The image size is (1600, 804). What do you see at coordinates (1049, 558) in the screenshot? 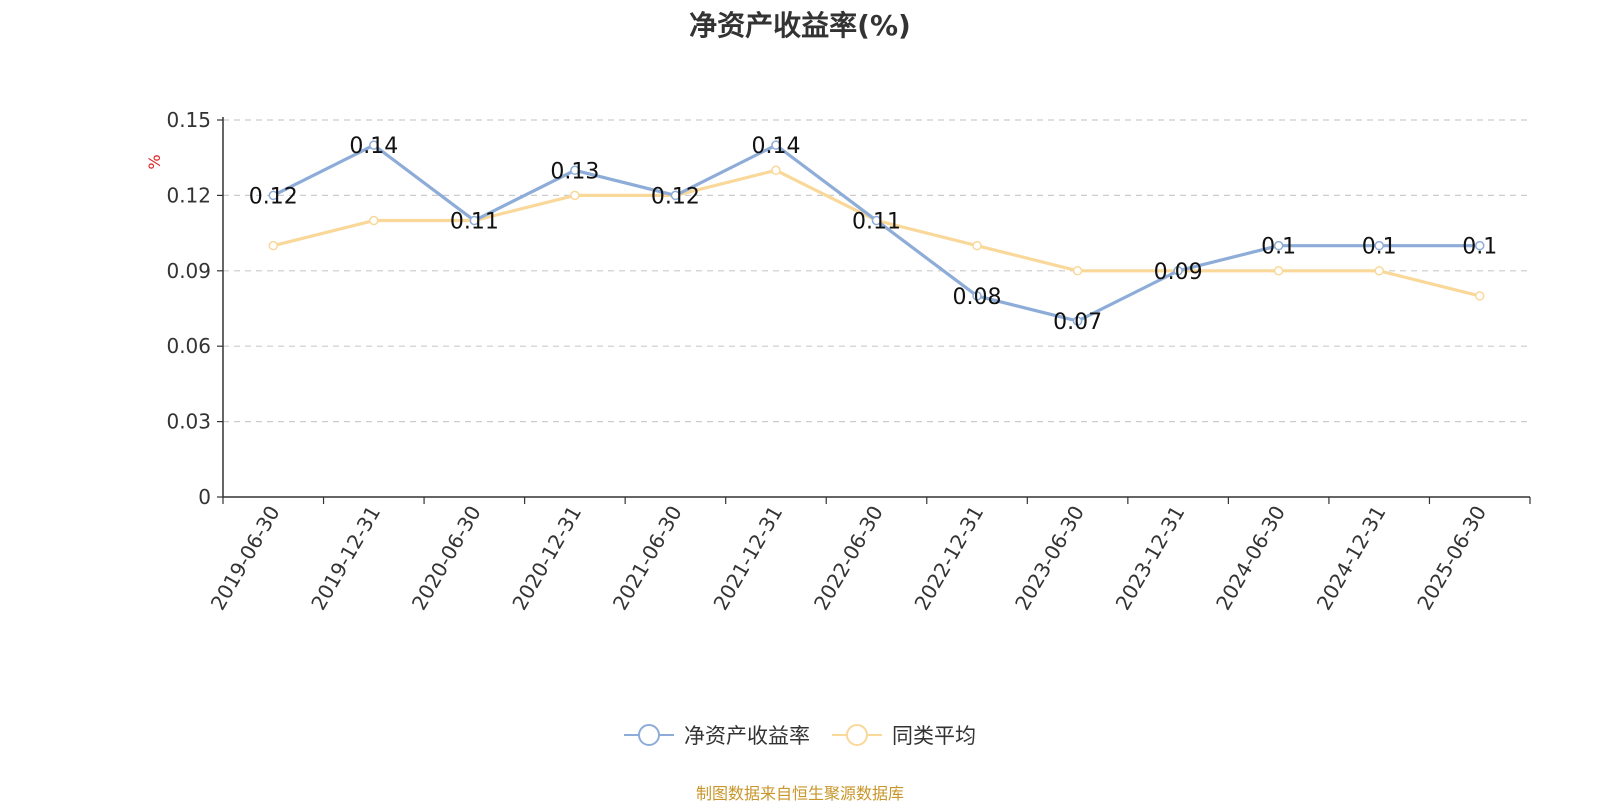
I see `x-tick-label: 2023-06-30` at bounding box center [1049, 558].